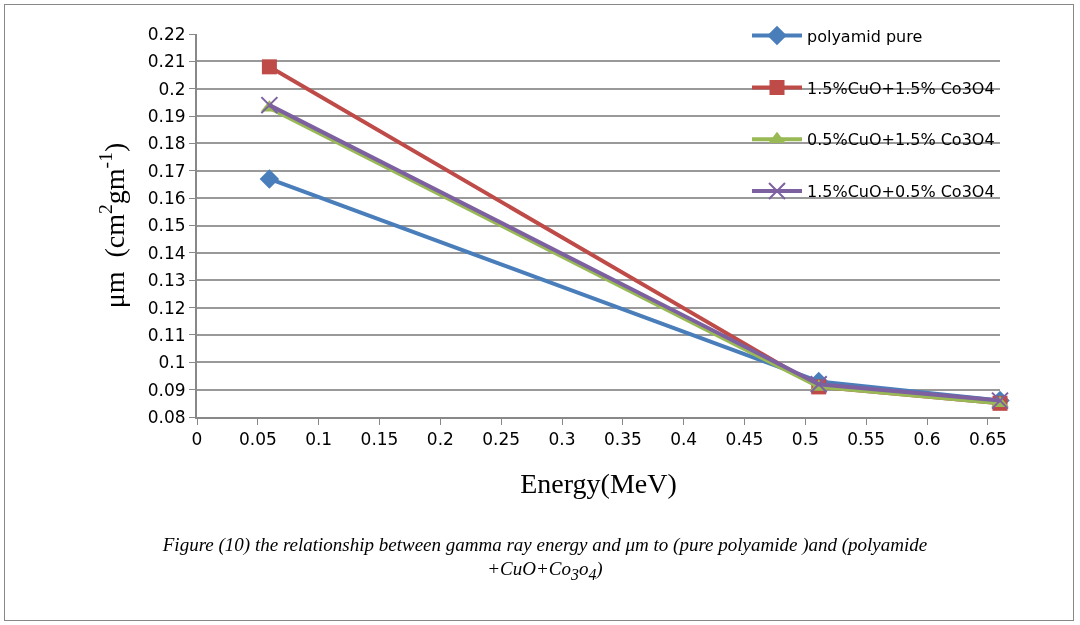  Describe the element at coordinates (197, 439) in the screenshot. I see `x-tick-label: 0` at that location.